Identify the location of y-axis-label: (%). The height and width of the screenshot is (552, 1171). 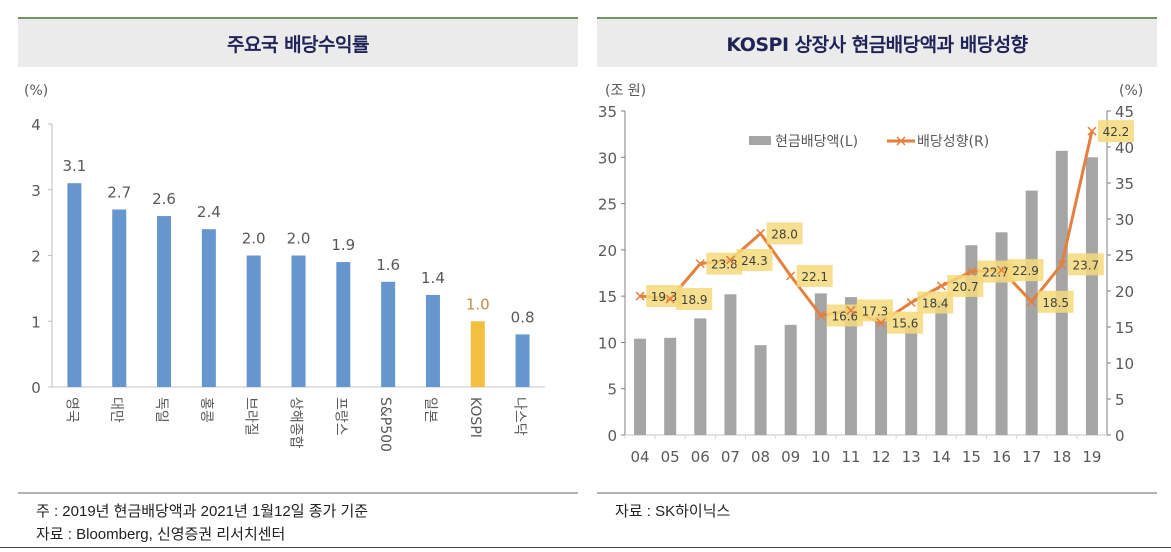
(36, 91).